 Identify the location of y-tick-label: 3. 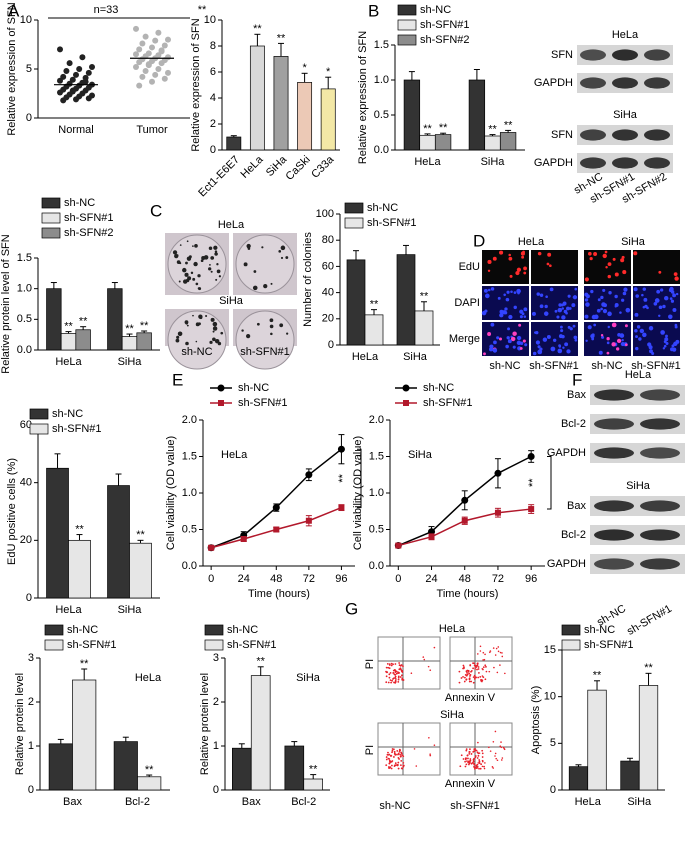
(216, 658).